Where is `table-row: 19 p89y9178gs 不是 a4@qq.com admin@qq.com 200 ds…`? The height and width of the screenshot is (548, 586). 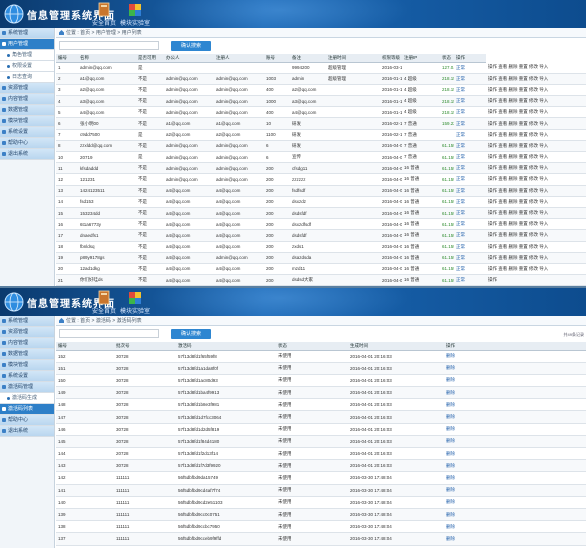
table-row: 19 p89y9178gs 不是 a4@qq.com admin@qq.com 200 ds… is located at coordinates (321, 258).